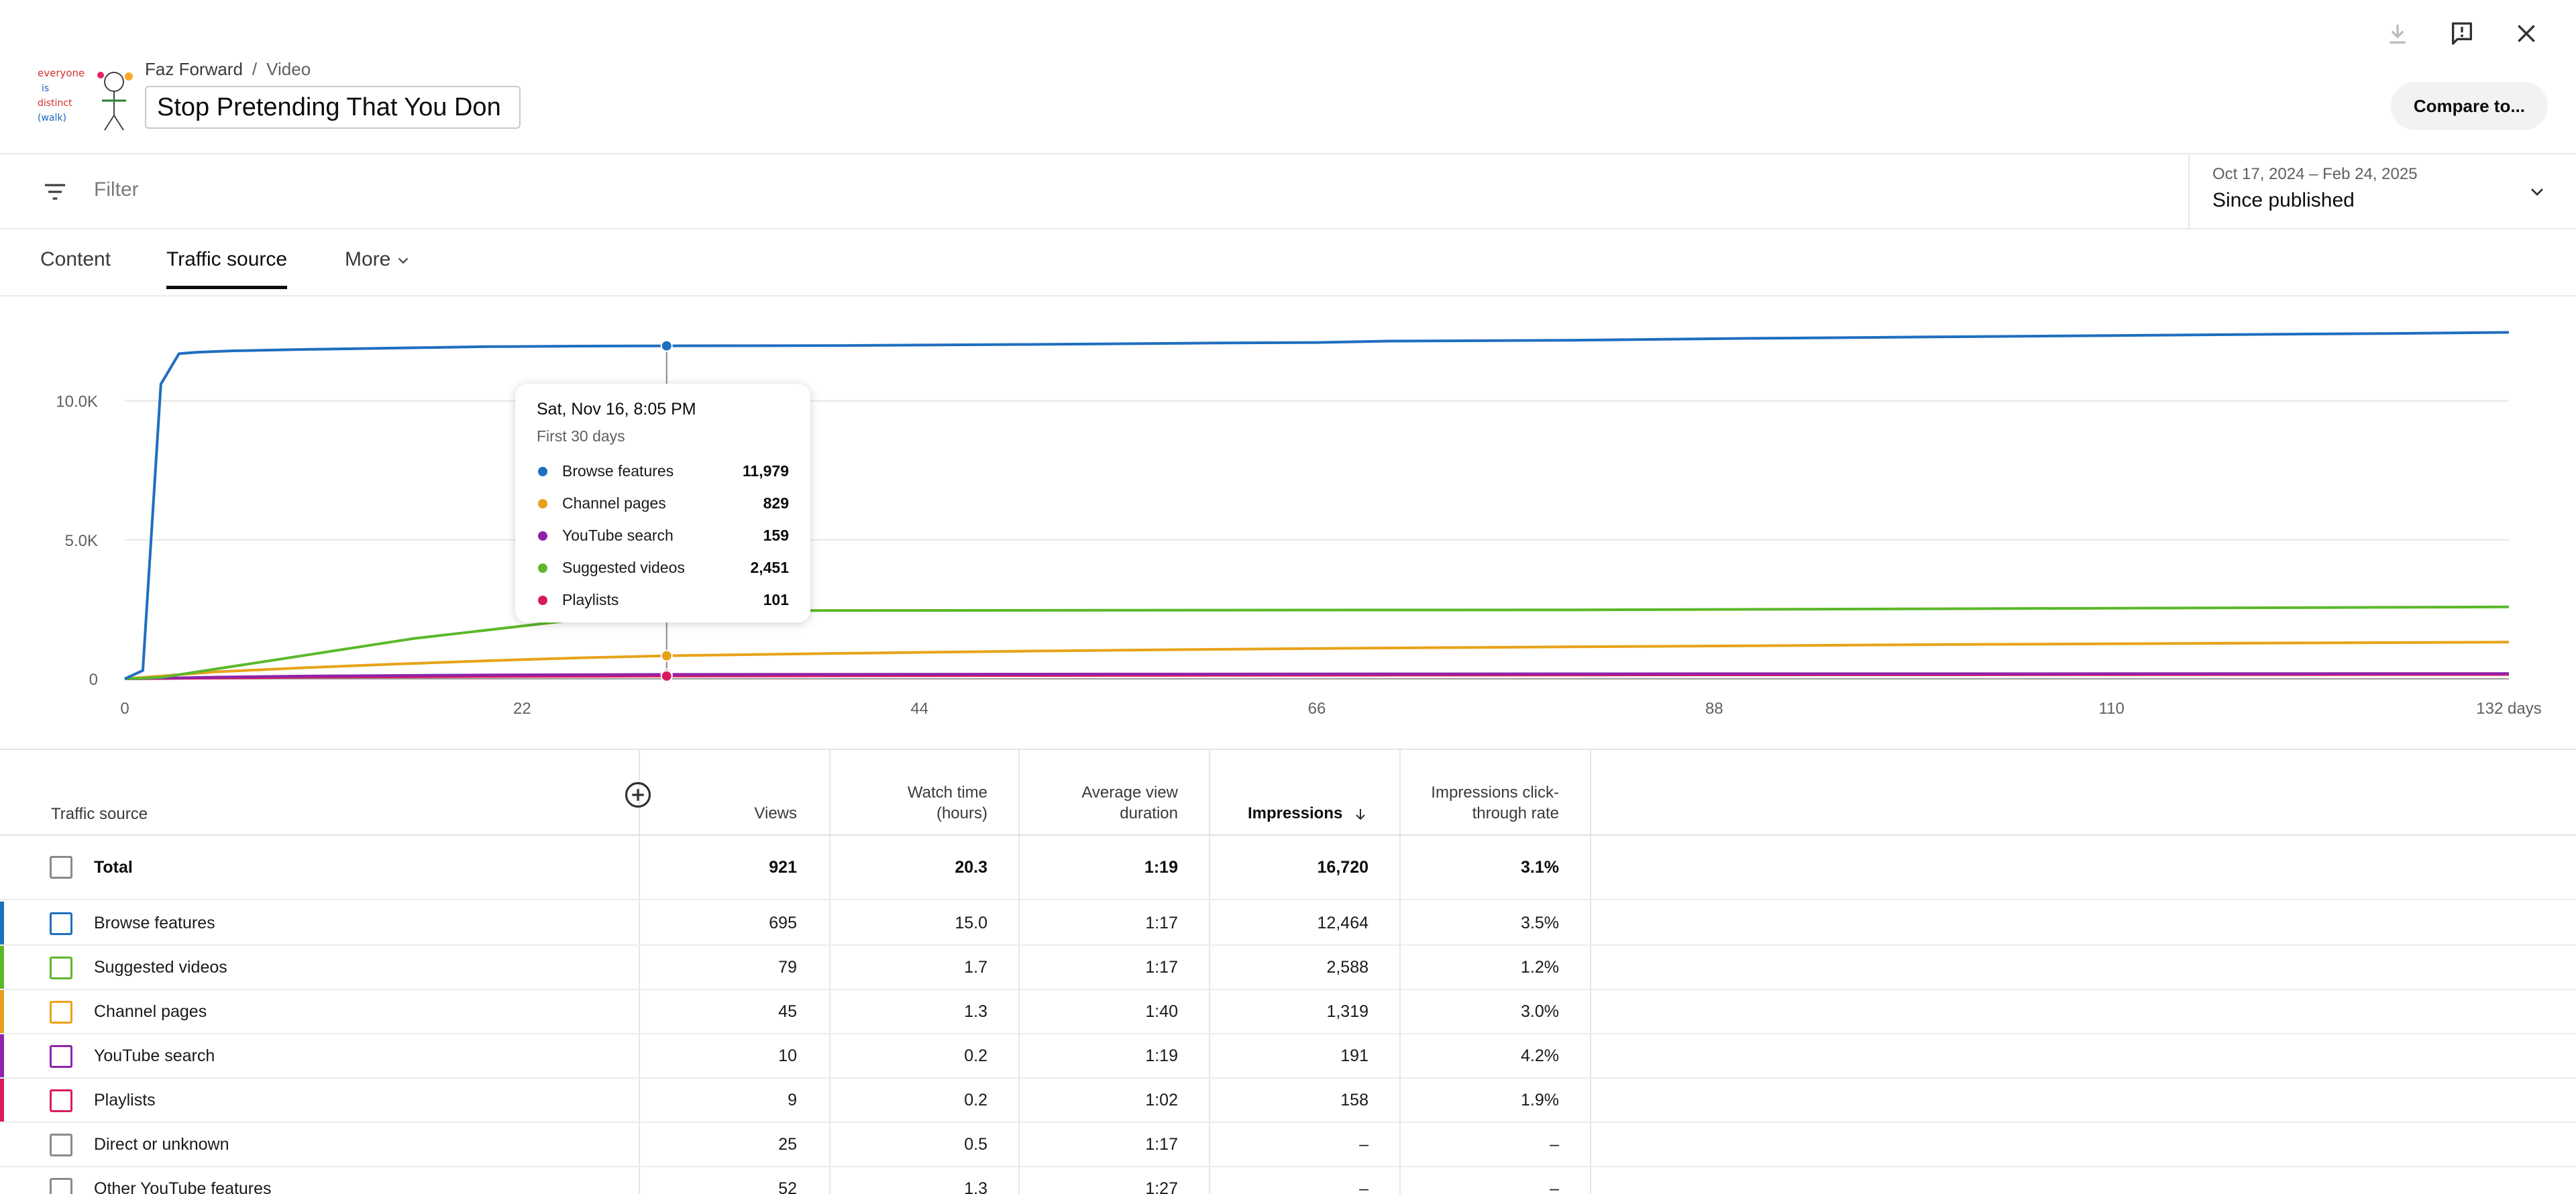 Image resolution: width=2576 pixels, height=1194 pixels. What do you see at coordinates (55, 191) in the screenshot?
I see `filter-icon` at bounding box center [55, 191].